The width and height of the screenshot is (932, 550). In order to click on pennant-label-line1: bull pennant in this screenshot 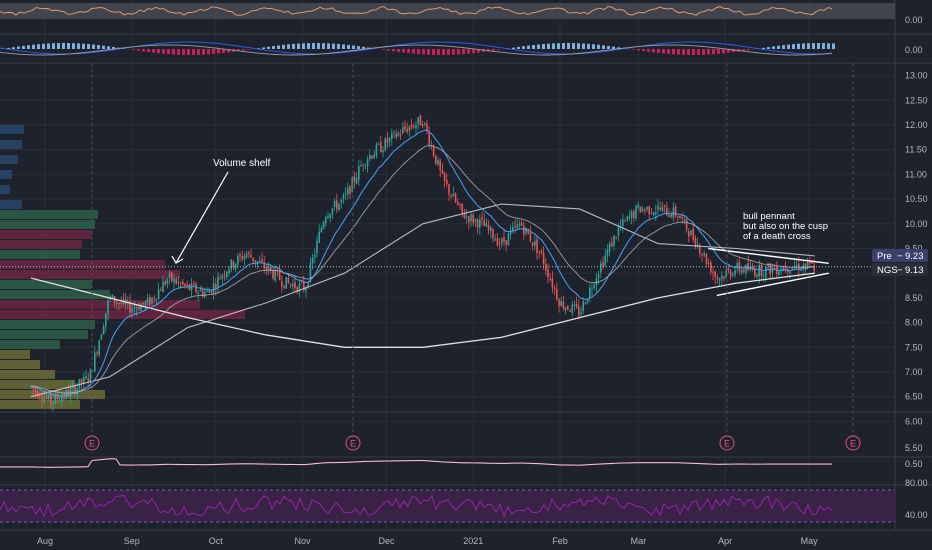, I will do `click(769, 216)`.